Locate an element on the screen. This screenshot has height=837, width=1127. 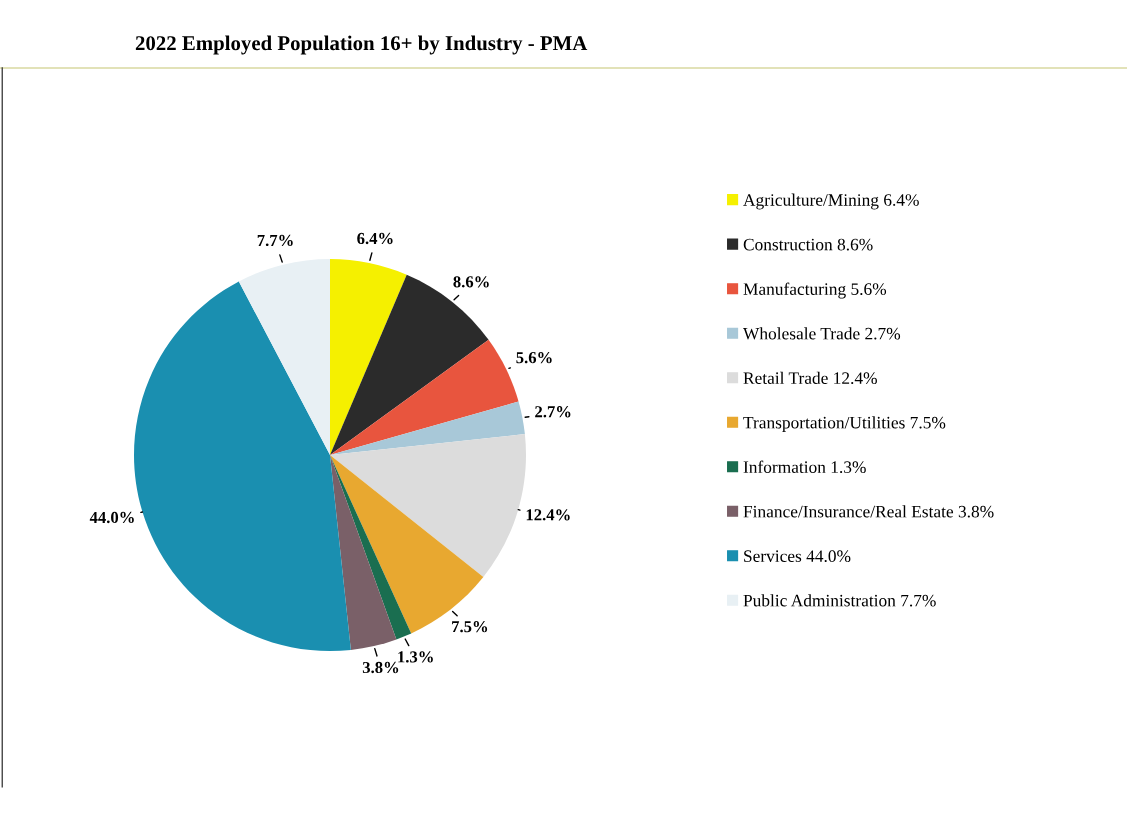
data-label: 12.4% is located at coordinates (548, 515).